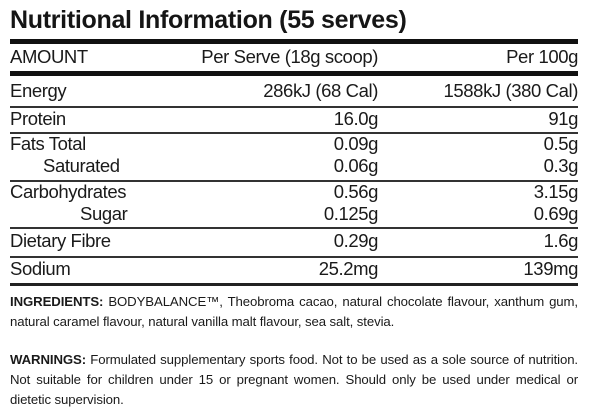 Image resolution: width=600 pixels, height=414 pixels. What do you see at coordinates (356, 191) in the screenshot?
I see `per-serve-value: 0.56g` at bounding box center [356, 191].